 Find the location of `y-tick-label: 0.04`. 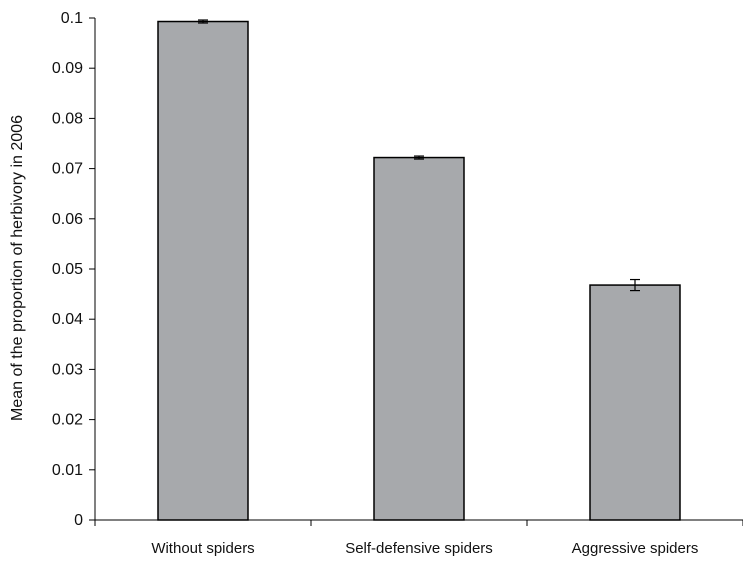

y-tick-label: 0.04 is located at coordinates (67, 319).